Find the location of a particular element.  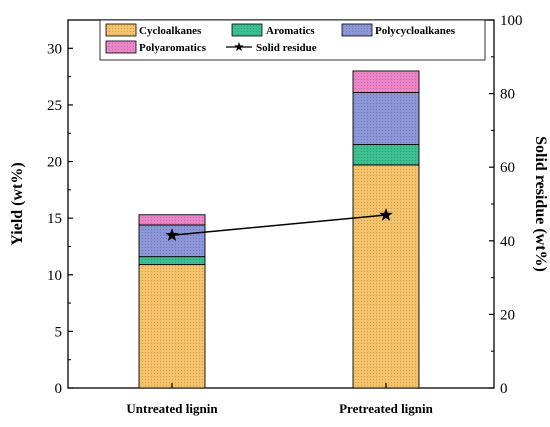

legend-label-polycycloalkanes: Polycycloalkanes is located at coordinates (415, 31).